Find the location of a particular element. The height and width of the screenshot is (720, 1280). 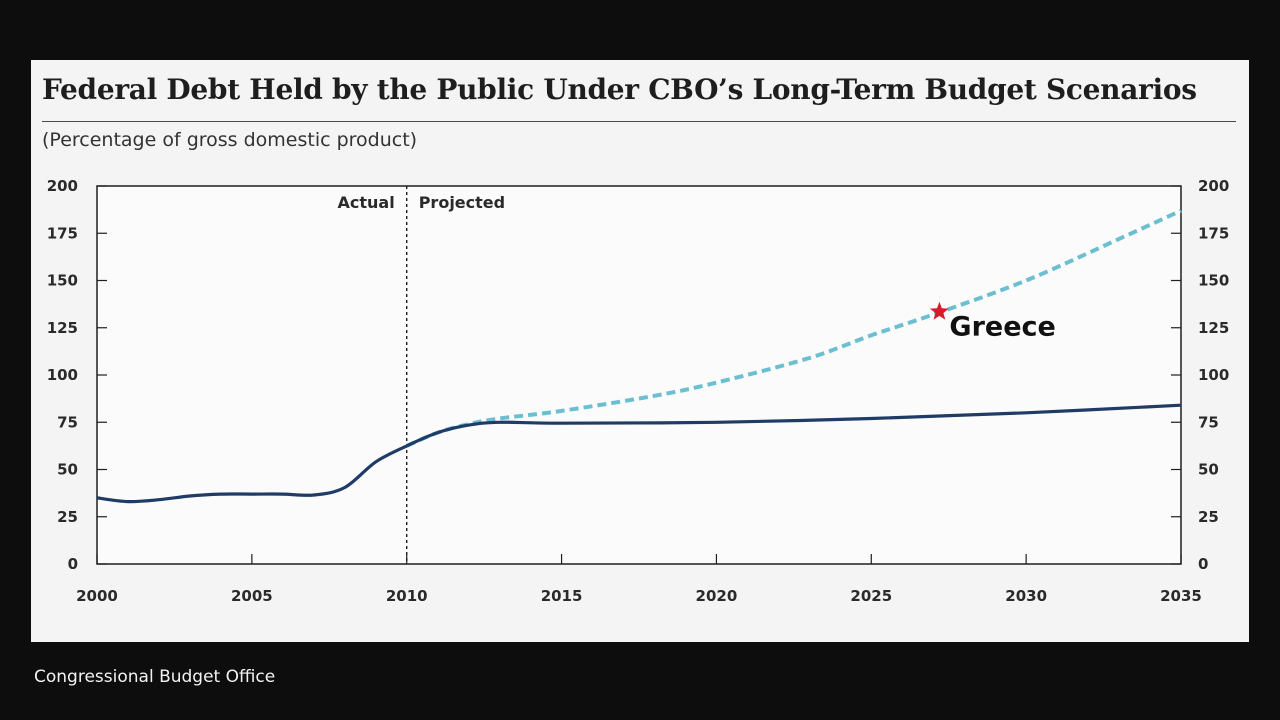

y-tick-label-right: 200 is located at coordinates (1213, 186).